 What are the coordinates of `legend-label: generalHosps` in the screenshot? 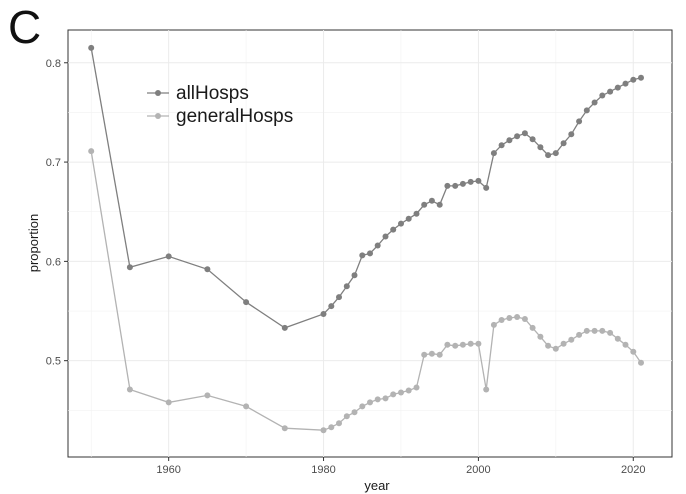 It's located at (234, 116).